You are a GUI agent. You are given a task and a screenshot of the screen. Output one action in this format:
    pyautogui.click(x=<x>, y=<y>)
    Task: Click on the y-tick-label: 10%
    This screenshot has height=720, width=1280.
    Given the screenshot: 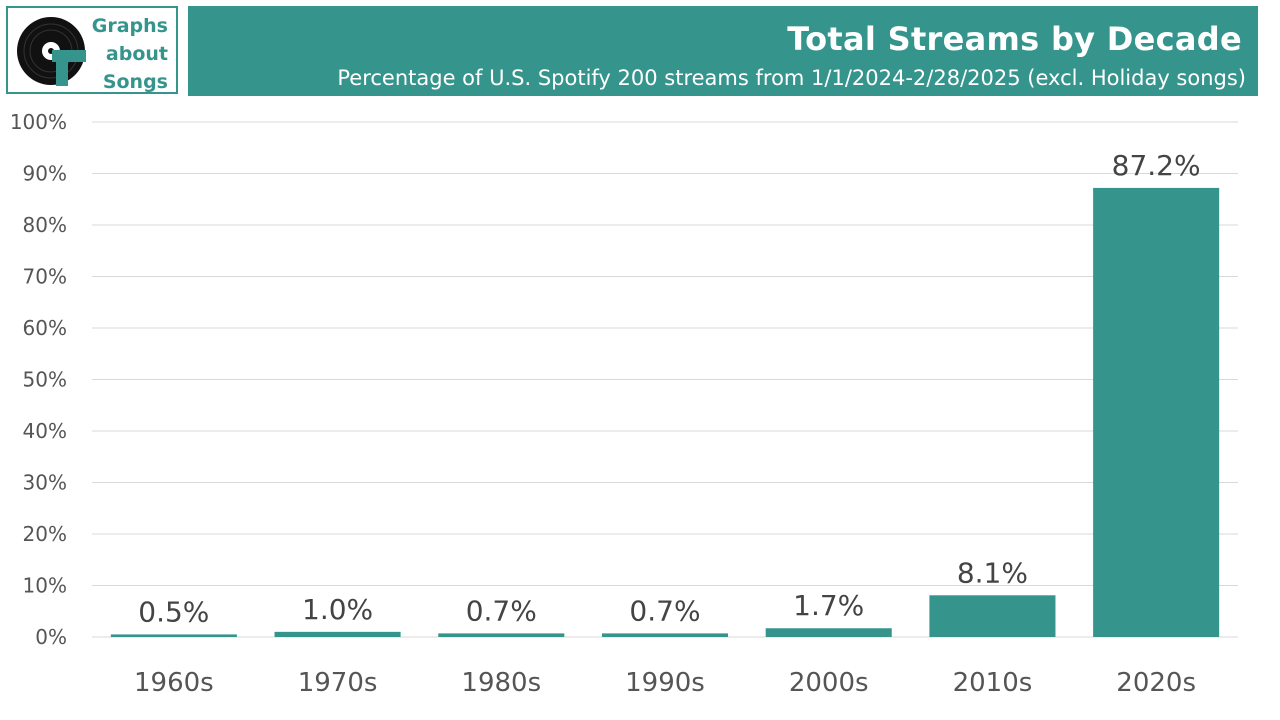 What is the action you would take?
    pyautogui.click(x=45, y=586)
    